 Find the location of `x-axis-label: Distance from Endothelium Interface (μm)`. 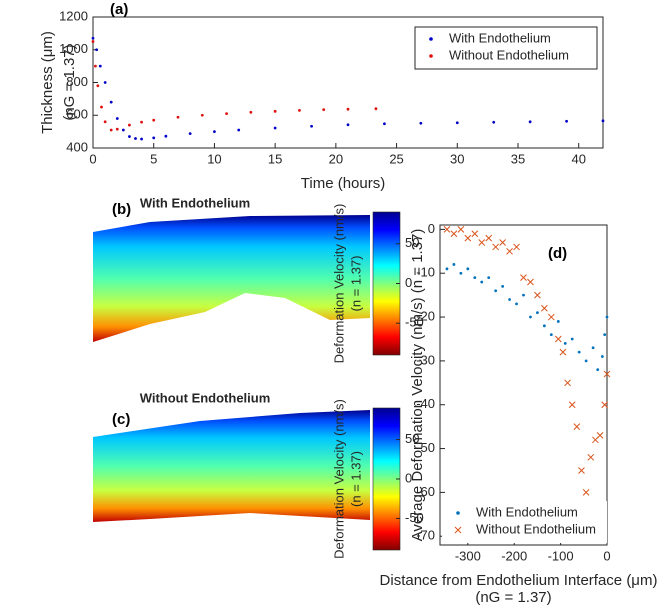

x-axis-label: Distance from Endothelium Interface (μm) is located at coordinates (519, 580).